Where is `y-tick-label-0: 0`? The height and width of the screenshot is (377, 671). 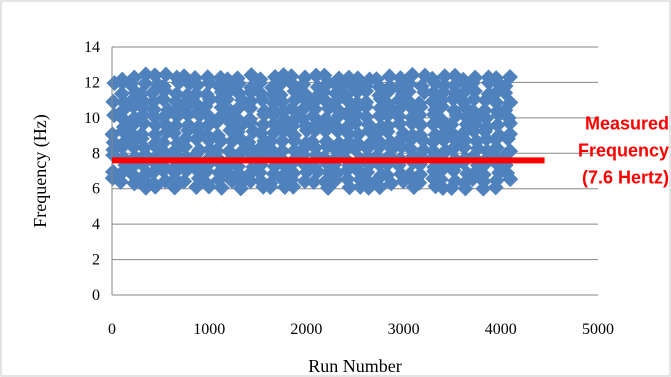
y-tick-label-0: 0 is located at coordinates (96, 295).